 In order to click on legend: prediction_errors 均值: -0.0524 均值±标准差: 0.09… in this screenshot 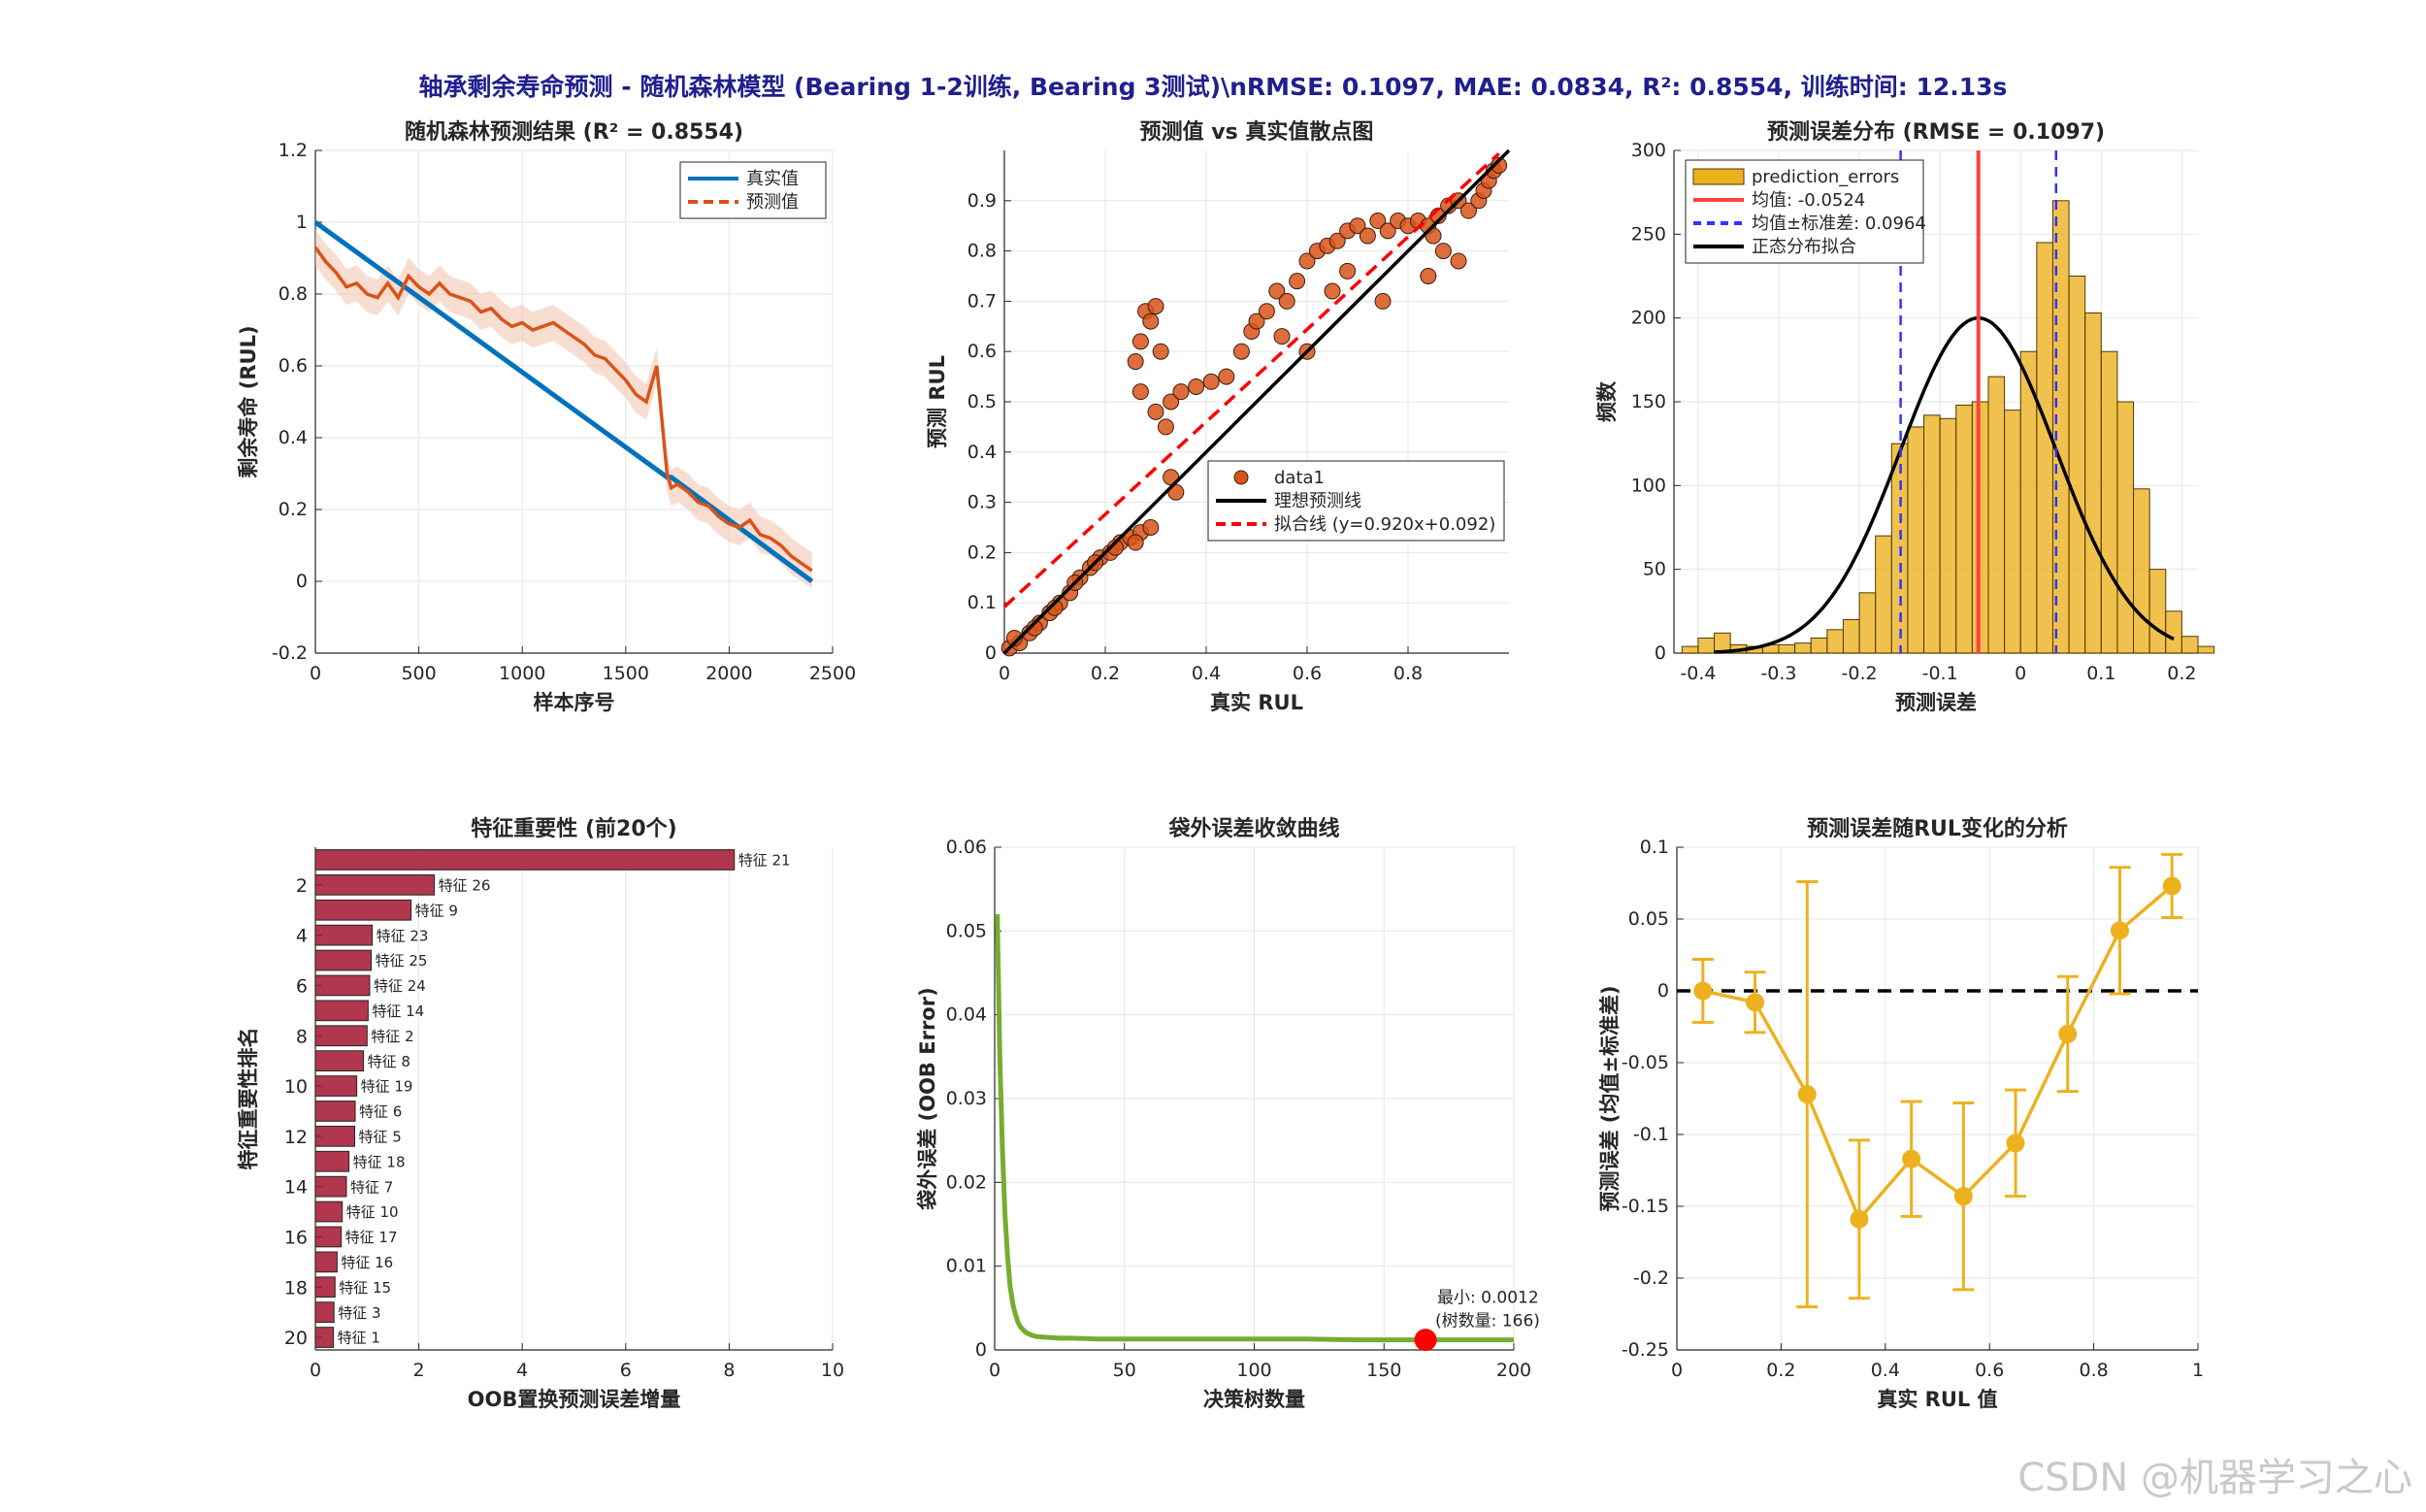, I will do `click(1805, 212)`.